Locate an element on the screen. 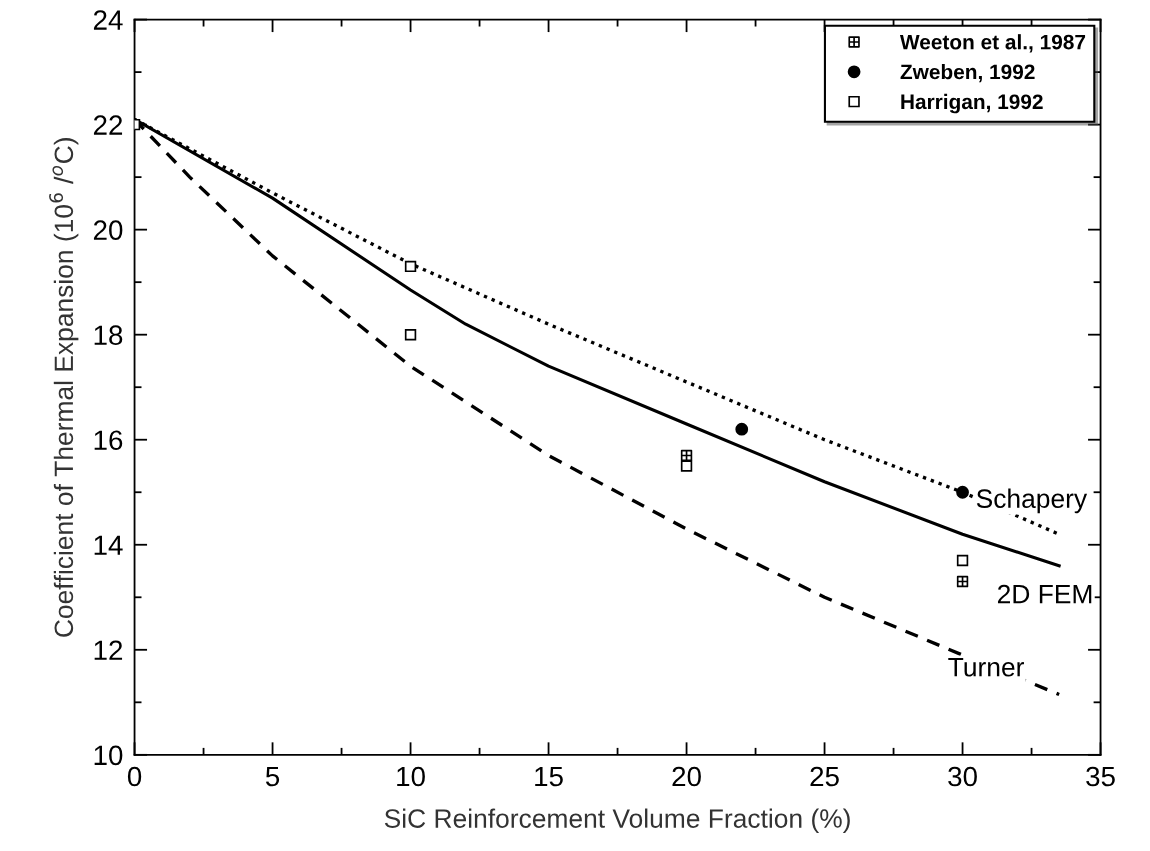 This screenshot has width=1150, height=851. series-label: Turner is located at coordinates (986, 667).